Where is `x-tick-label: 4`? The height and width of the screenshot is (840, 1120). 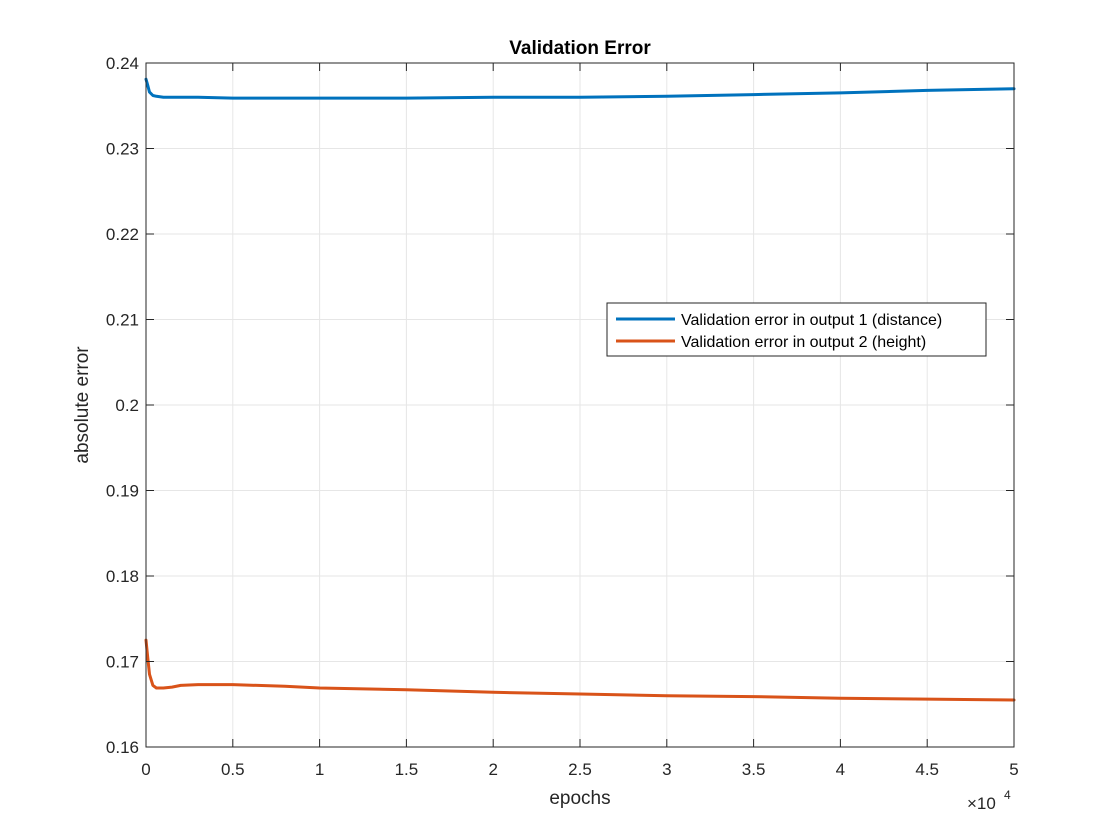 x-tick-label: 4 is located at coordinates (840, 769).